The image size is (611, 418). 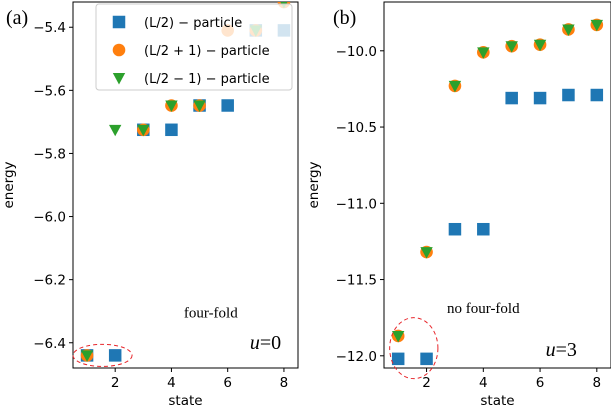 I want to click on u-value-label: u=0, so click(x=265, y=343).